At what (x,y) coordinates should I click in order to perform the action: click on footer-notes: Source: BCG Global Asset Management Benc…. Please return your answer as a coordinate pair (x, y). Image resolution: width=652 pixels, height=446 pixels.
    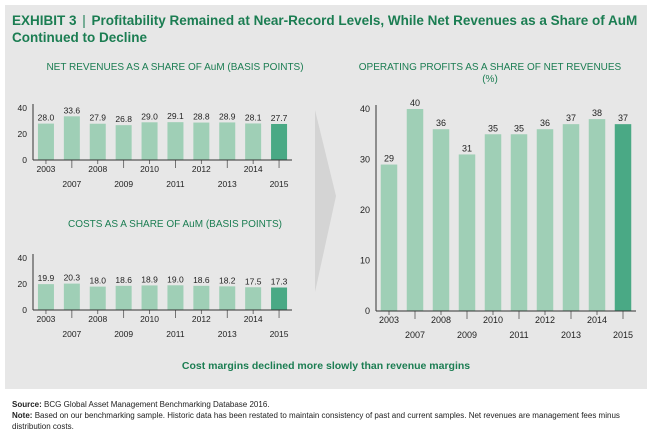
    Looking at the image, I should click on (327, 415).